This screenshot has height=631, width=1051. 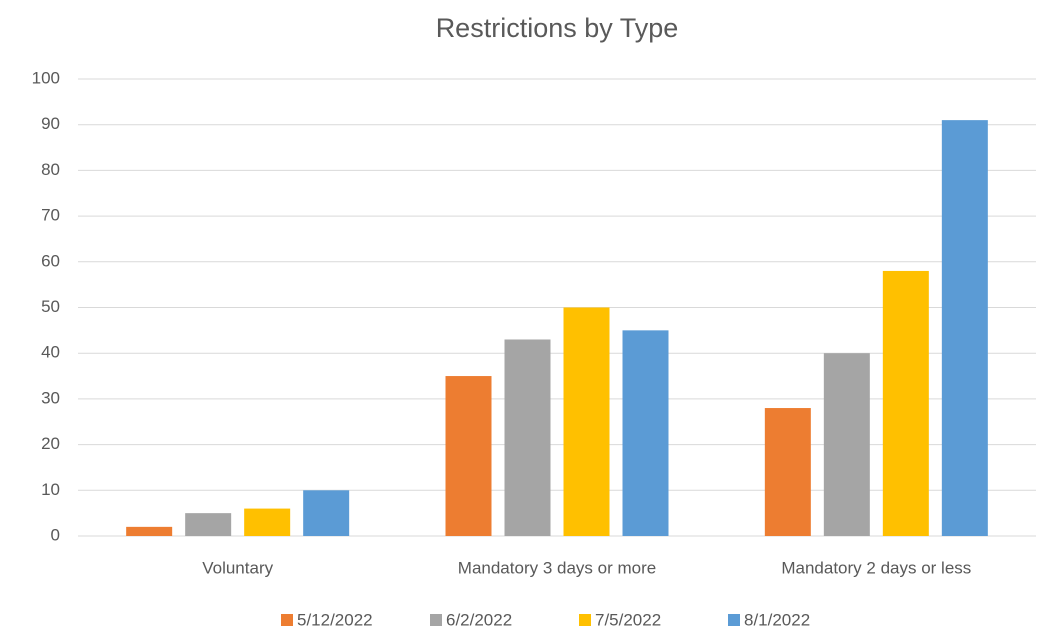 What do you see at coordinates (237, 567) in the screenshot?
I see `x-tick-label: Voluntary` at bounding box center [237, 567].